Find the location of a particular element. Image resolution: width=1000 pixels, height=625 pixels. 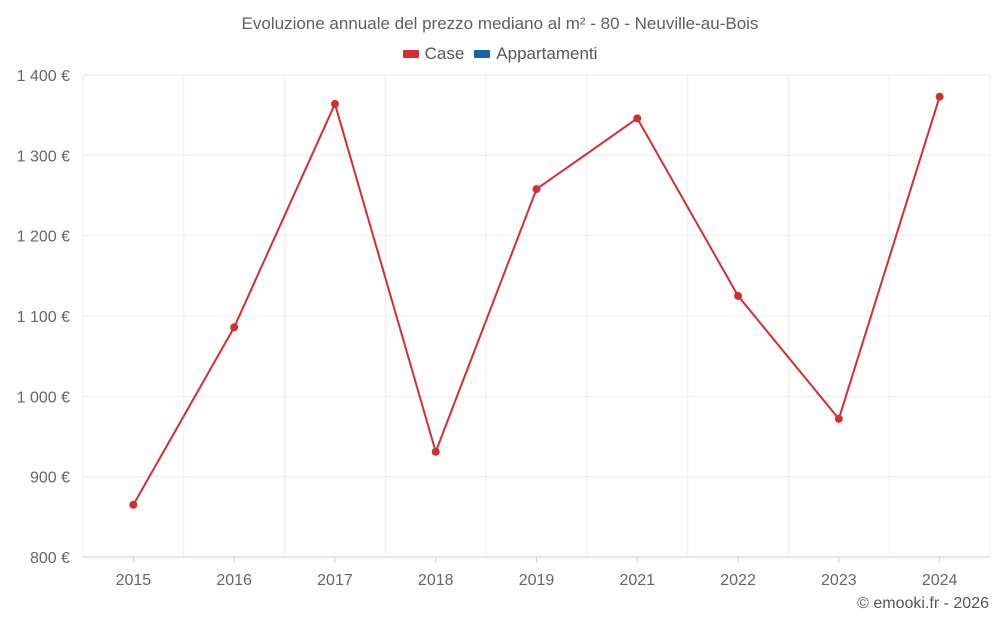

y-tick-label: 1 100 € is located at coordinates (43, 317).